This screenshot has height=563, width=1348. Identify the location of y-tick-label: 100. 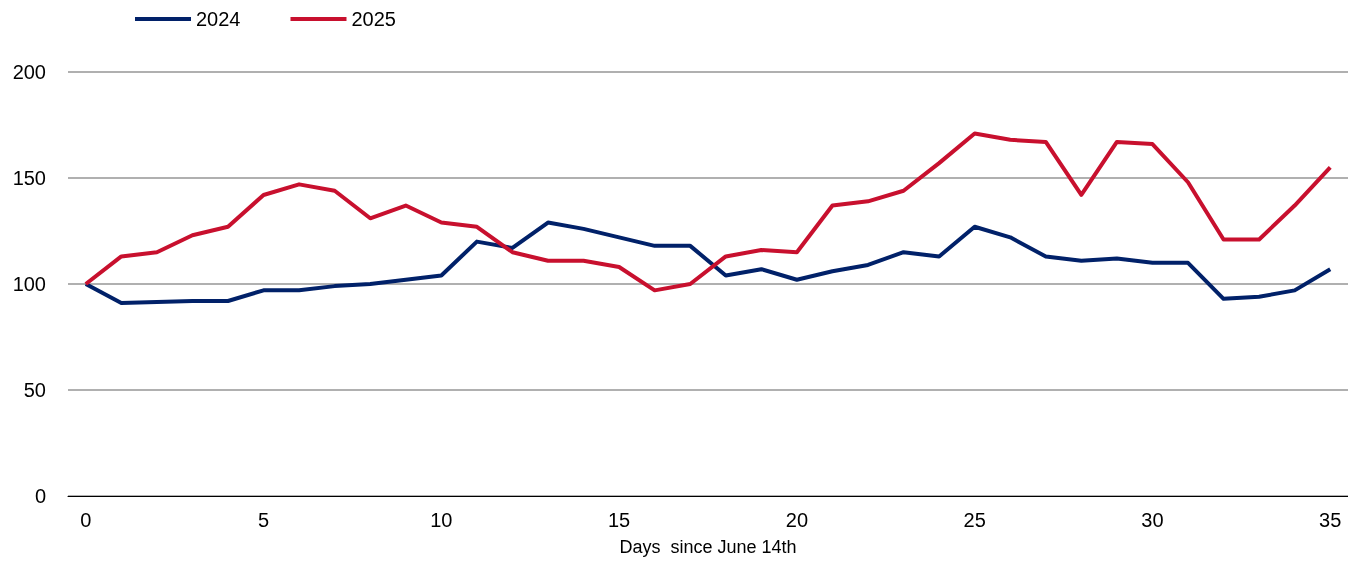
(29, 284).